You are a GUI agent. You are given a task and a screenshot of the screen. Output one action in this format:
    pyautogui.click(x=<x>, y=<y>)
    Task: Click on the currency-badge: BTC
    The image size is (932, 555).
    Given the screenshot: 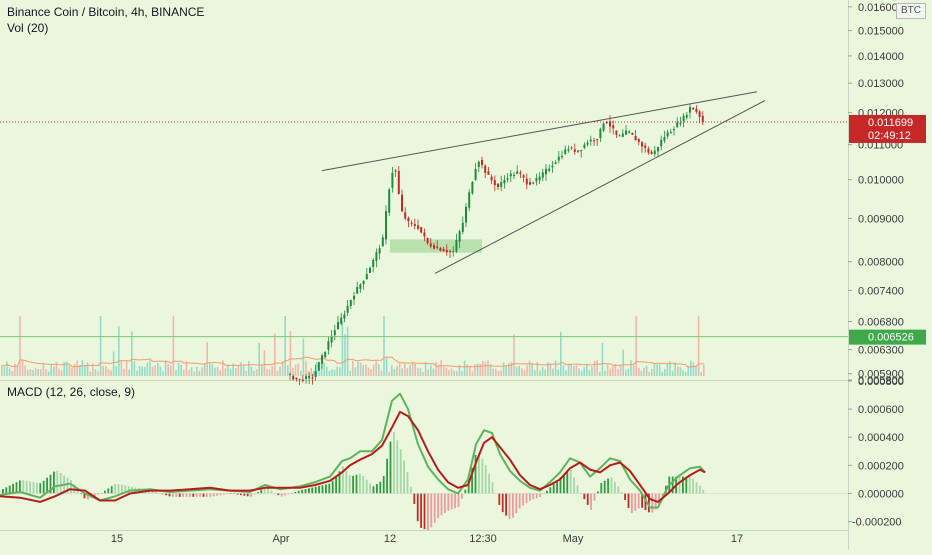 What is the action you would take?
    pyautogui.click(x=911, y=11)
    